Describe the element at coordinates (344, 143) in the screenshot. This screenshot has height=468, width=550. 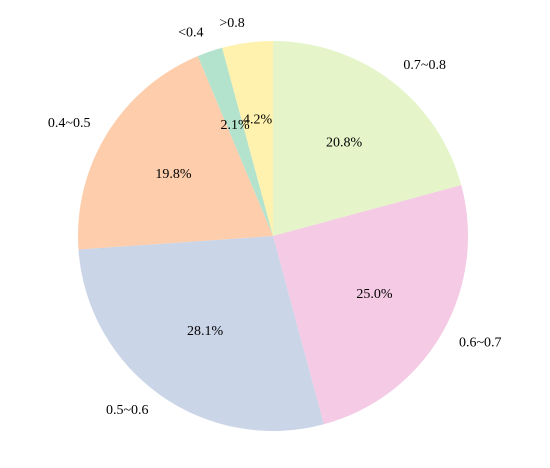
I see `pct-label-07-to-08: 20.8%` at that location.